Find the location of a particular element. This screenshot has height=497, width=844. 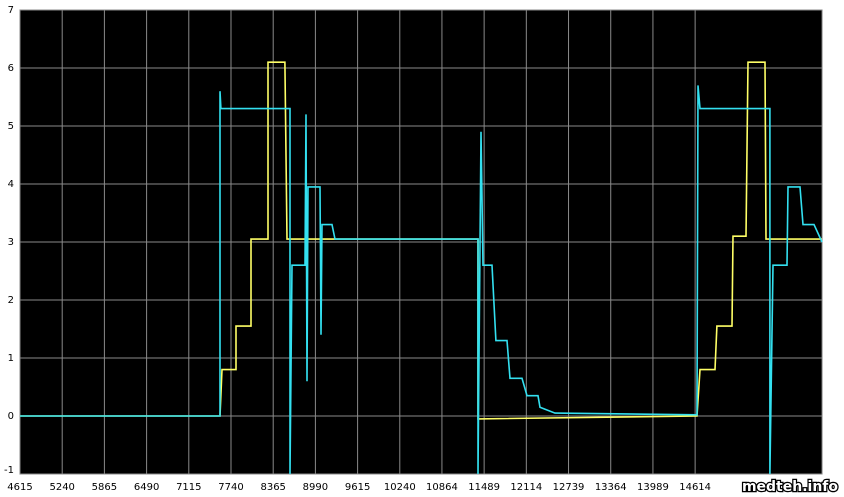

x-tick-label: 10864 is located at coordinates (442, 487).